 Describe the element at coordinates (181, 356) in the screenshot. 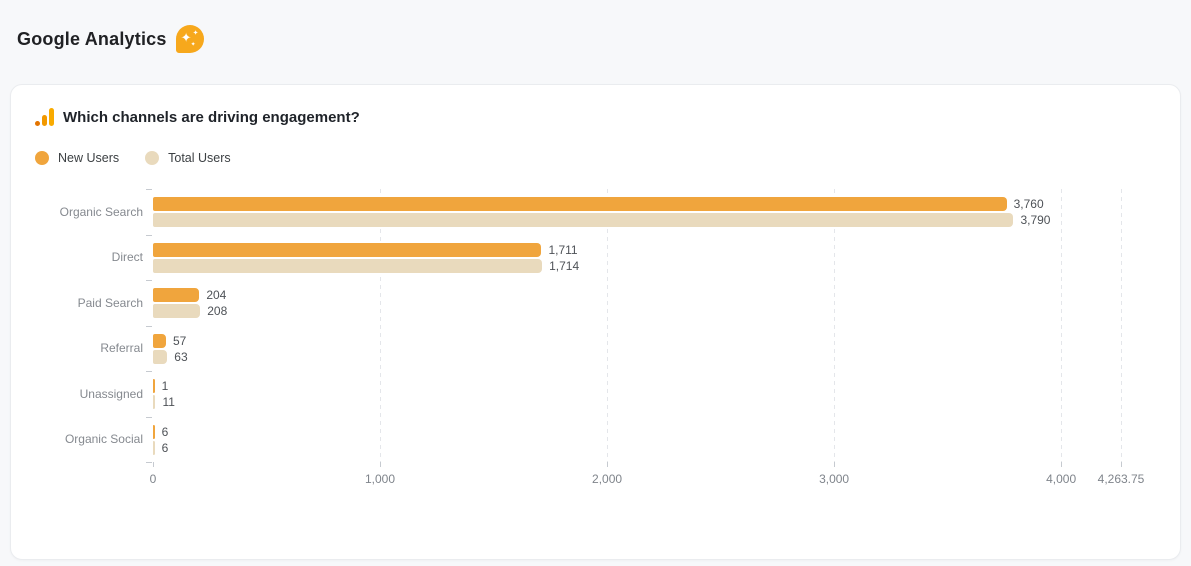

I see `bar-value-label: 63` at that location.